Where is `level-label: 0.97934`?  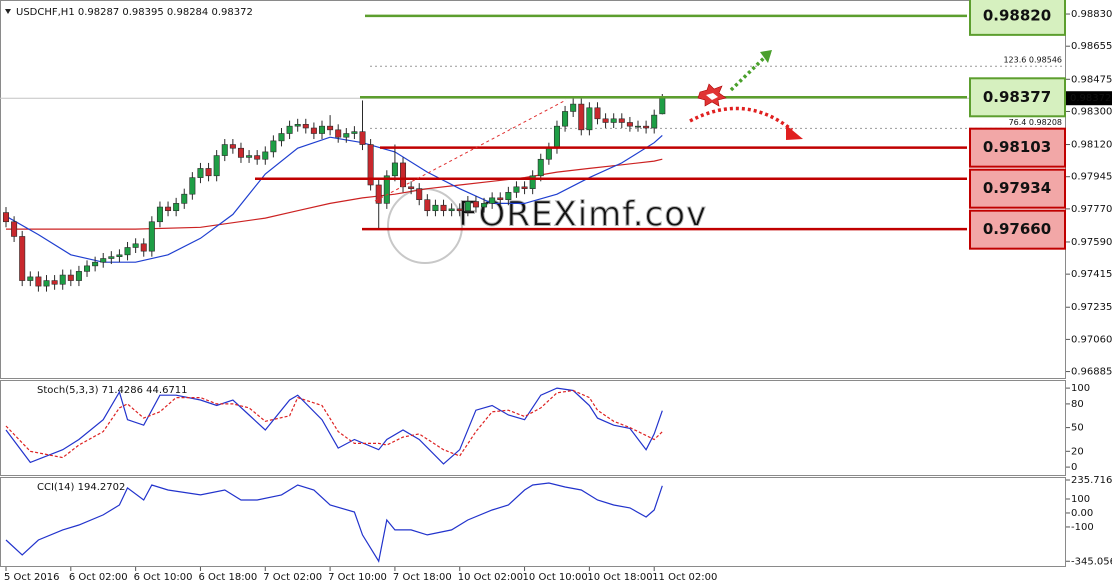 level-label: 0.97934 is located at coordinates (1017, 188).